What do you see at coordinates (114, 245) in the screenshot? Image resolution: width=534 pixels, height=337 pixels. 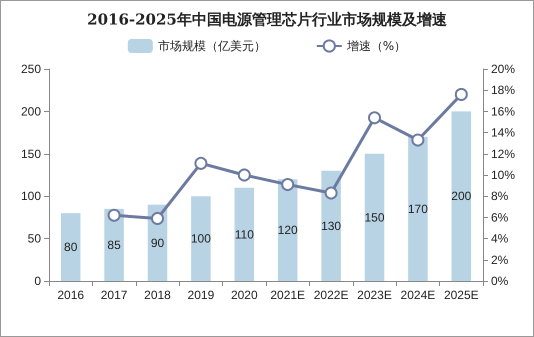 I see `data-label: 85` at bounding box center [114, 245].